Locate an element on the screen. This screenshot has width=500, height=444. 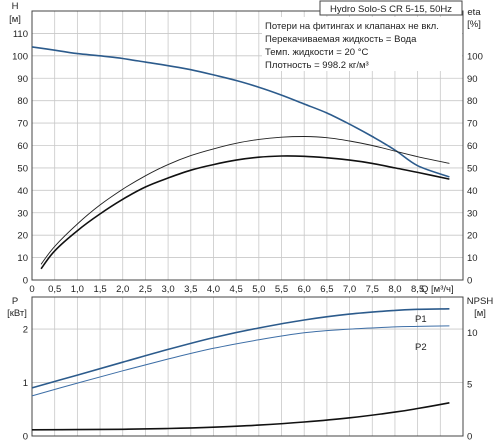
top-right-tick-label: 60 is located at coordinates (472, 146).